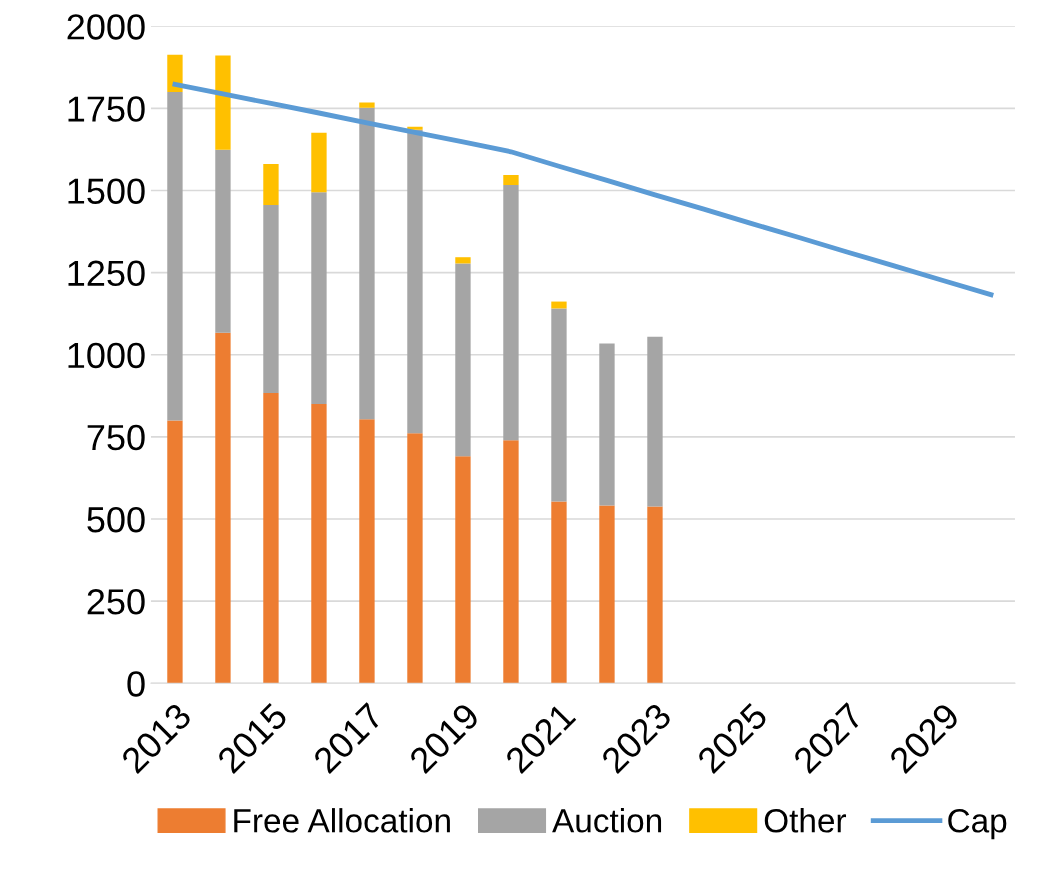 Image resolution: width=1041 pixels, height=876 pixels. I want to click on legend-label: Other, so click(805, 820).